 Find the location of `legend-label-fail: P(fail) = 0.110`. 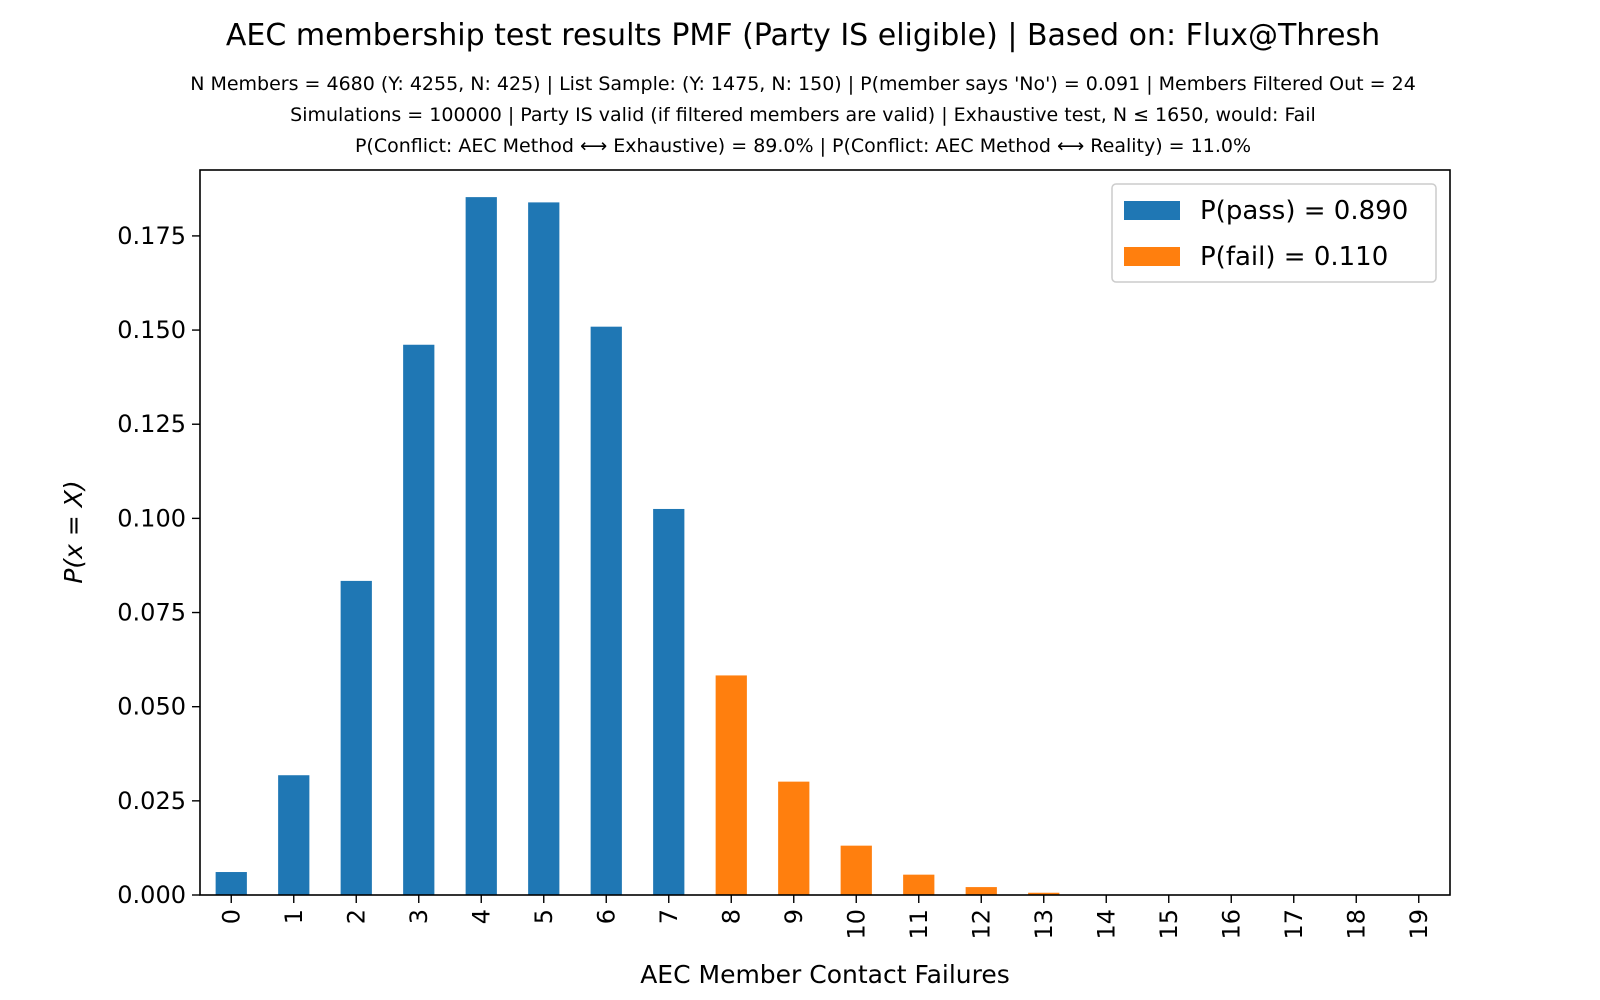

legend-label-fail: P(fail) = 0.110 is located at coordinates (1294, 257).